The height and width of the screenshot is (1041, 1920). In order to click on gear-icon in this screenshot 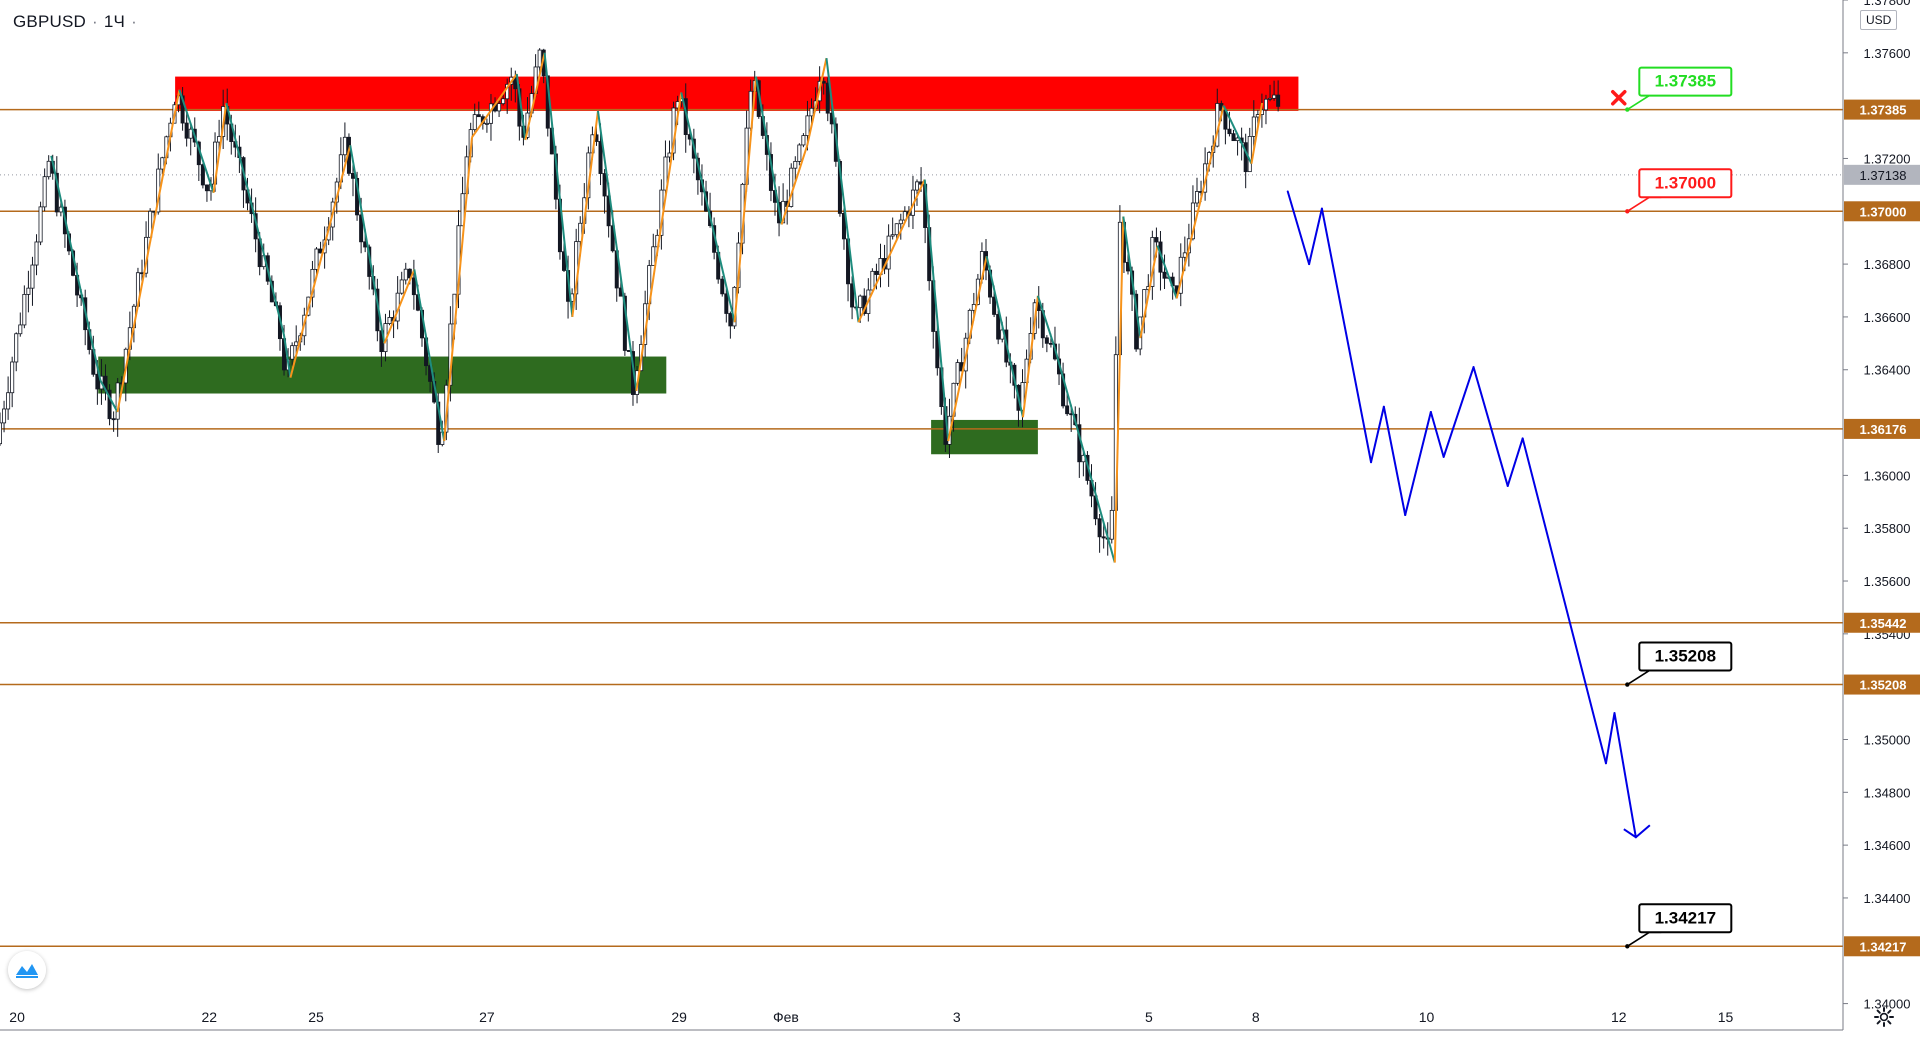, I will do `click(1884, 1017)`.